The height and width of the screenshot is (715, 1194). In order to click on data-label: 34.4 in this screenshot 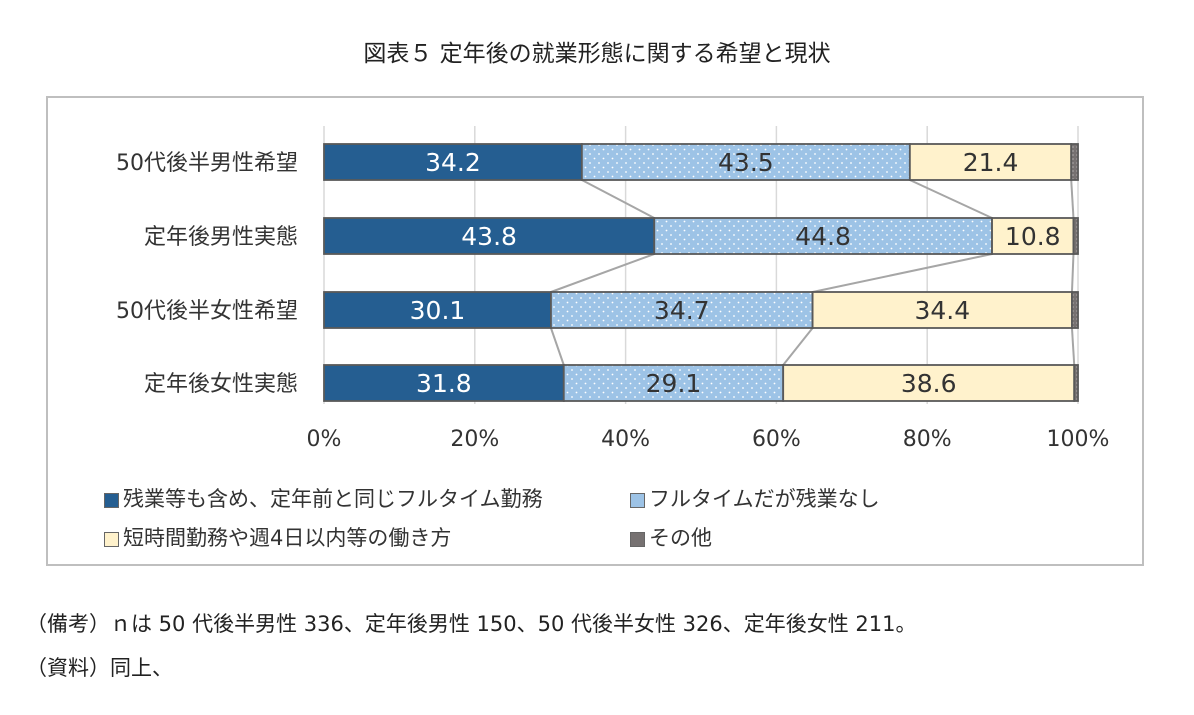, I will do `click(942, 310)`.